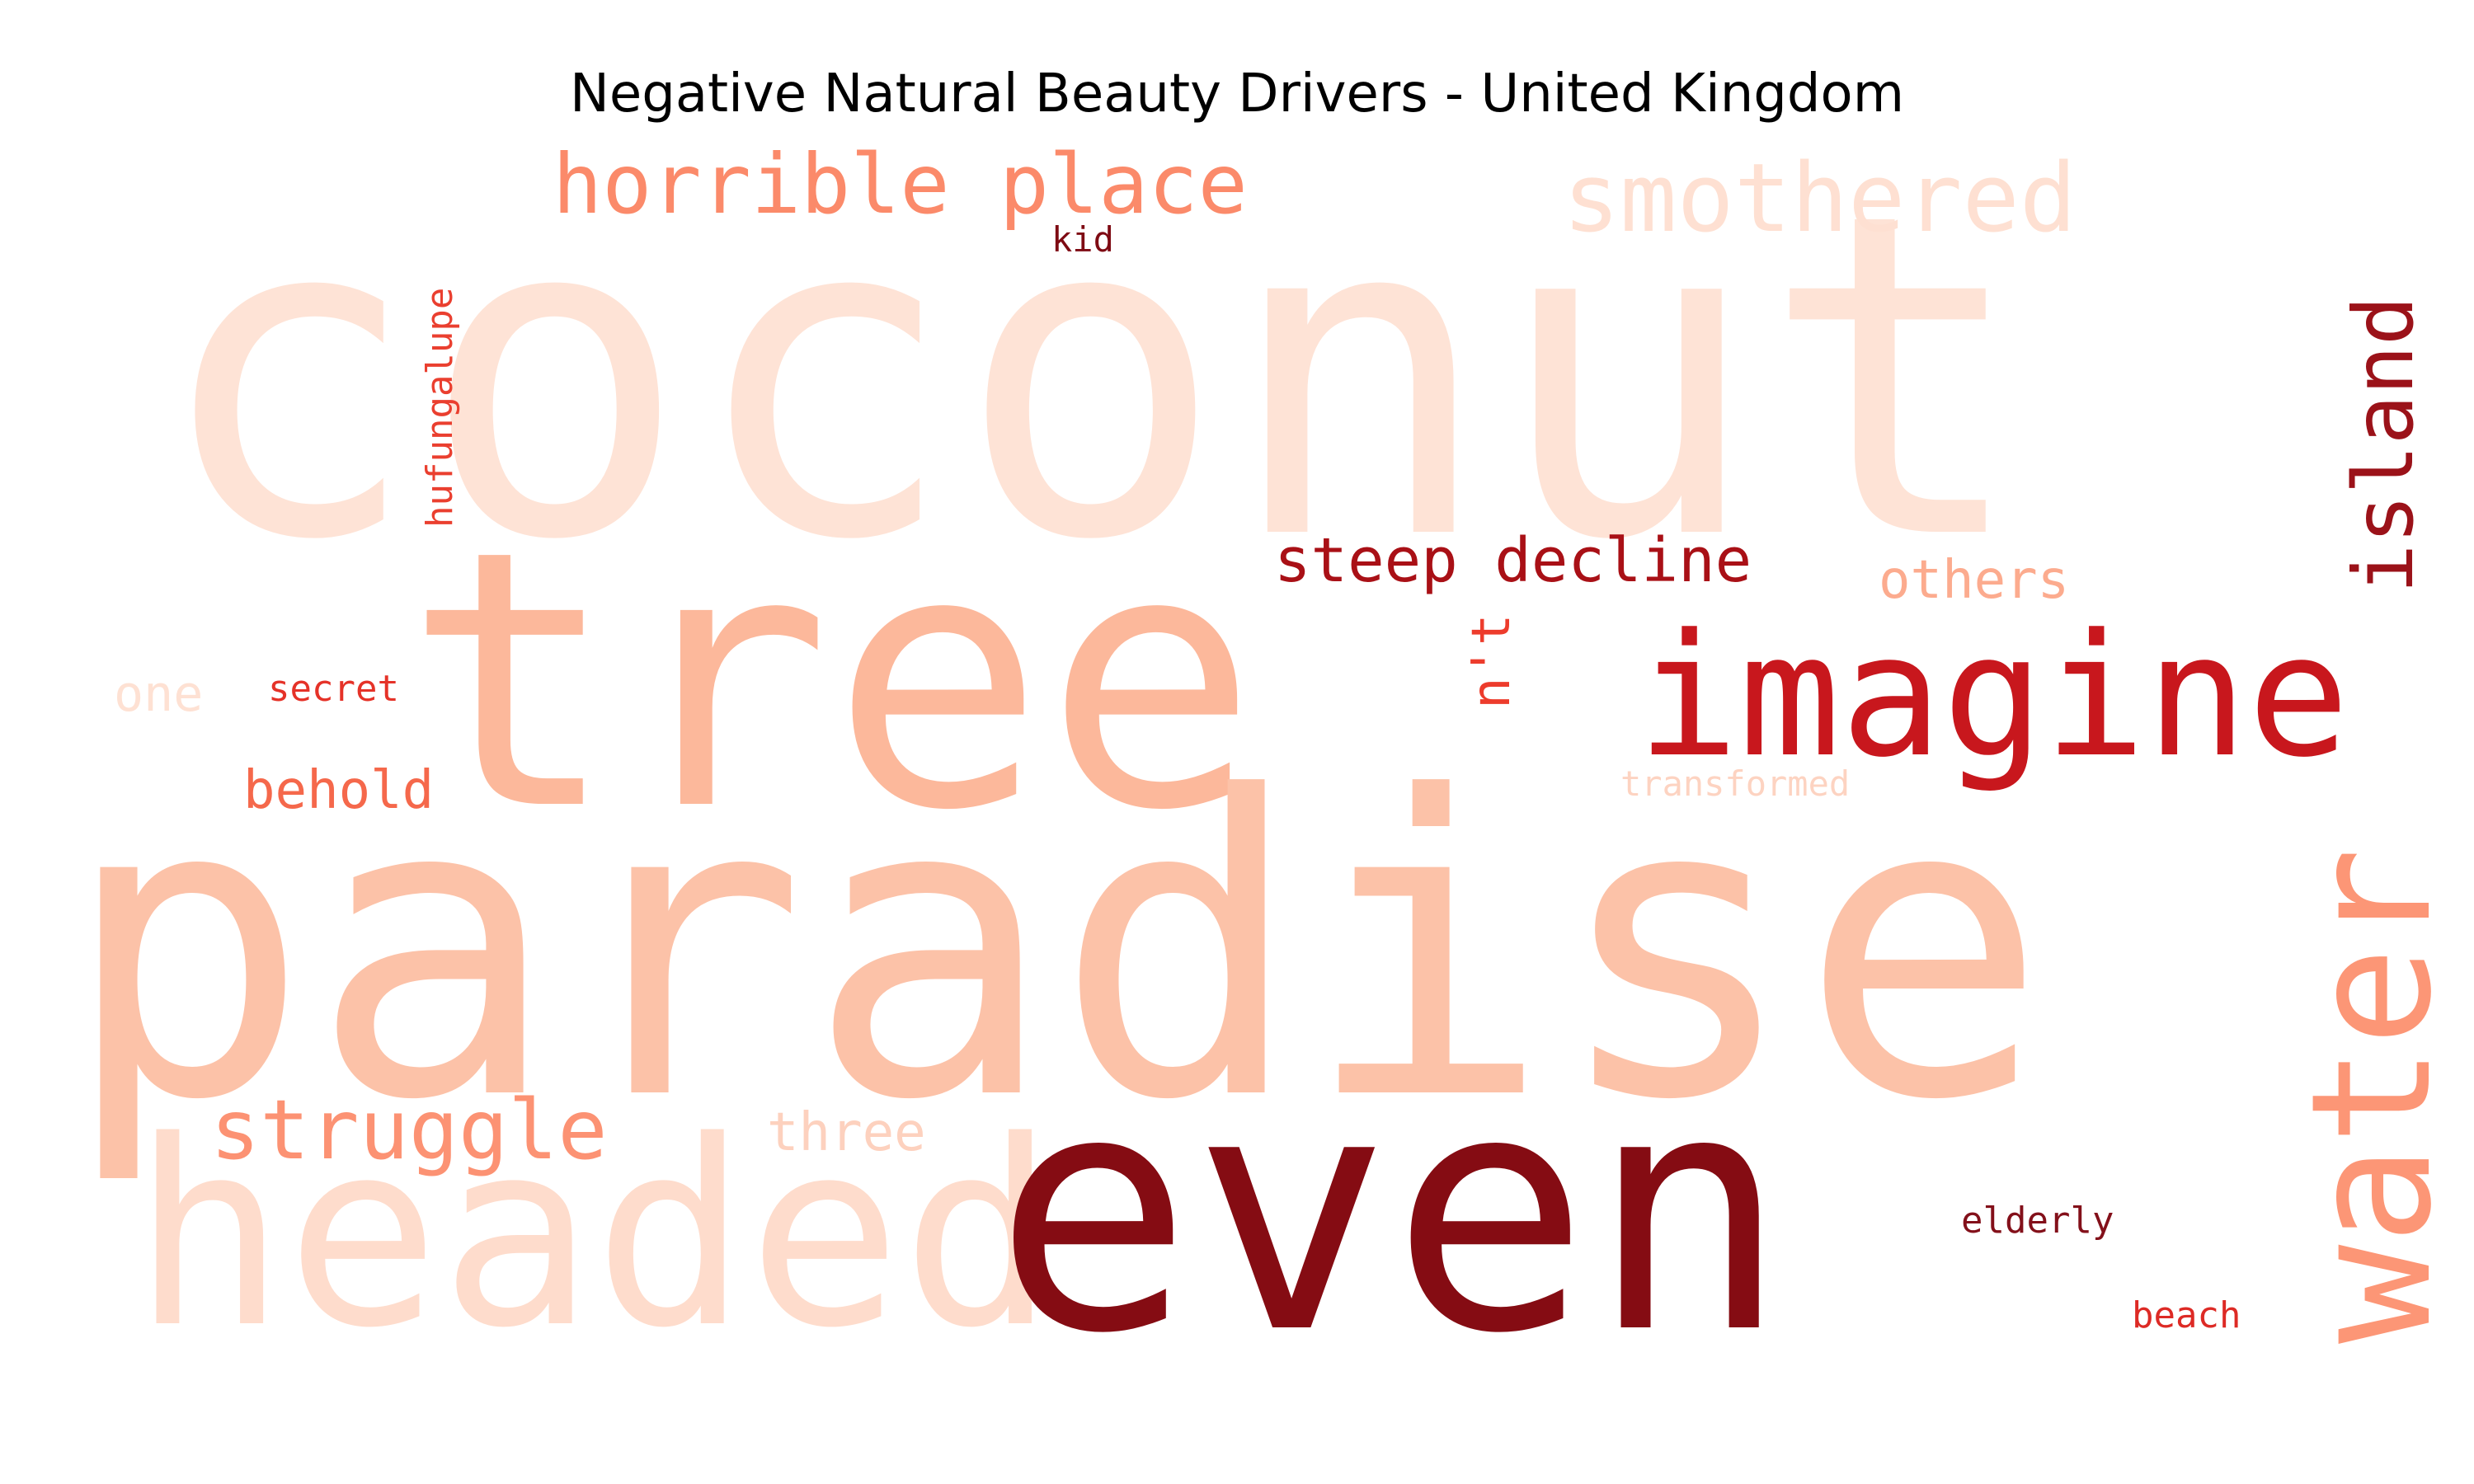 Image resolution: width=2474 pixels, height=1484 pixels. Describe the element at coordinates (1993, 697) in the screenshot. I see `word-imagine: imagine` at that location.